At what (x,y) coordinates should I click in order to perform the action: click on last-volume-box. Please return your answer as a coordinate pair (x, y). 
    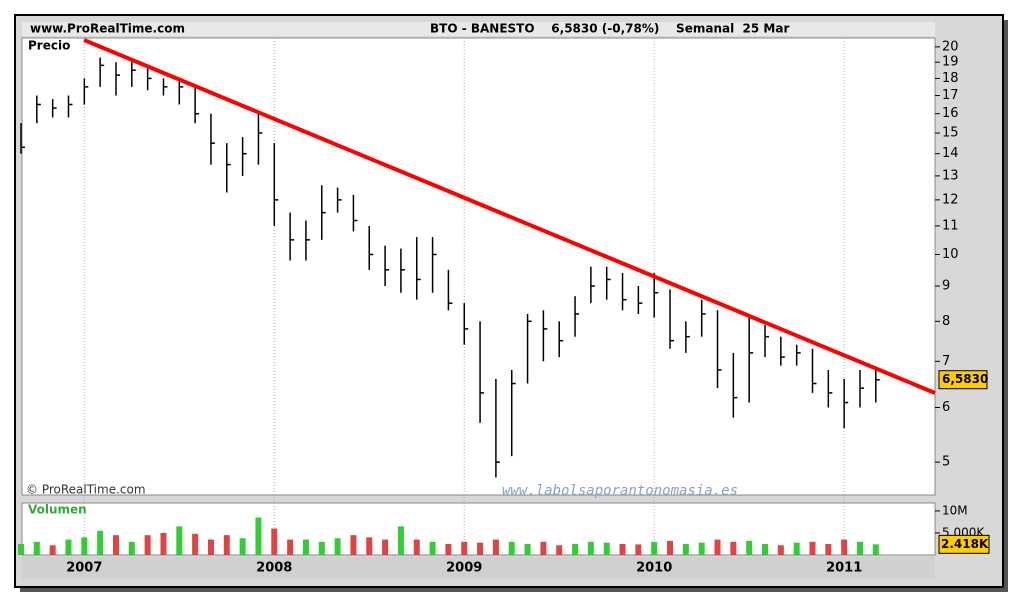
    Looking at the image, I should click on (964, 544).